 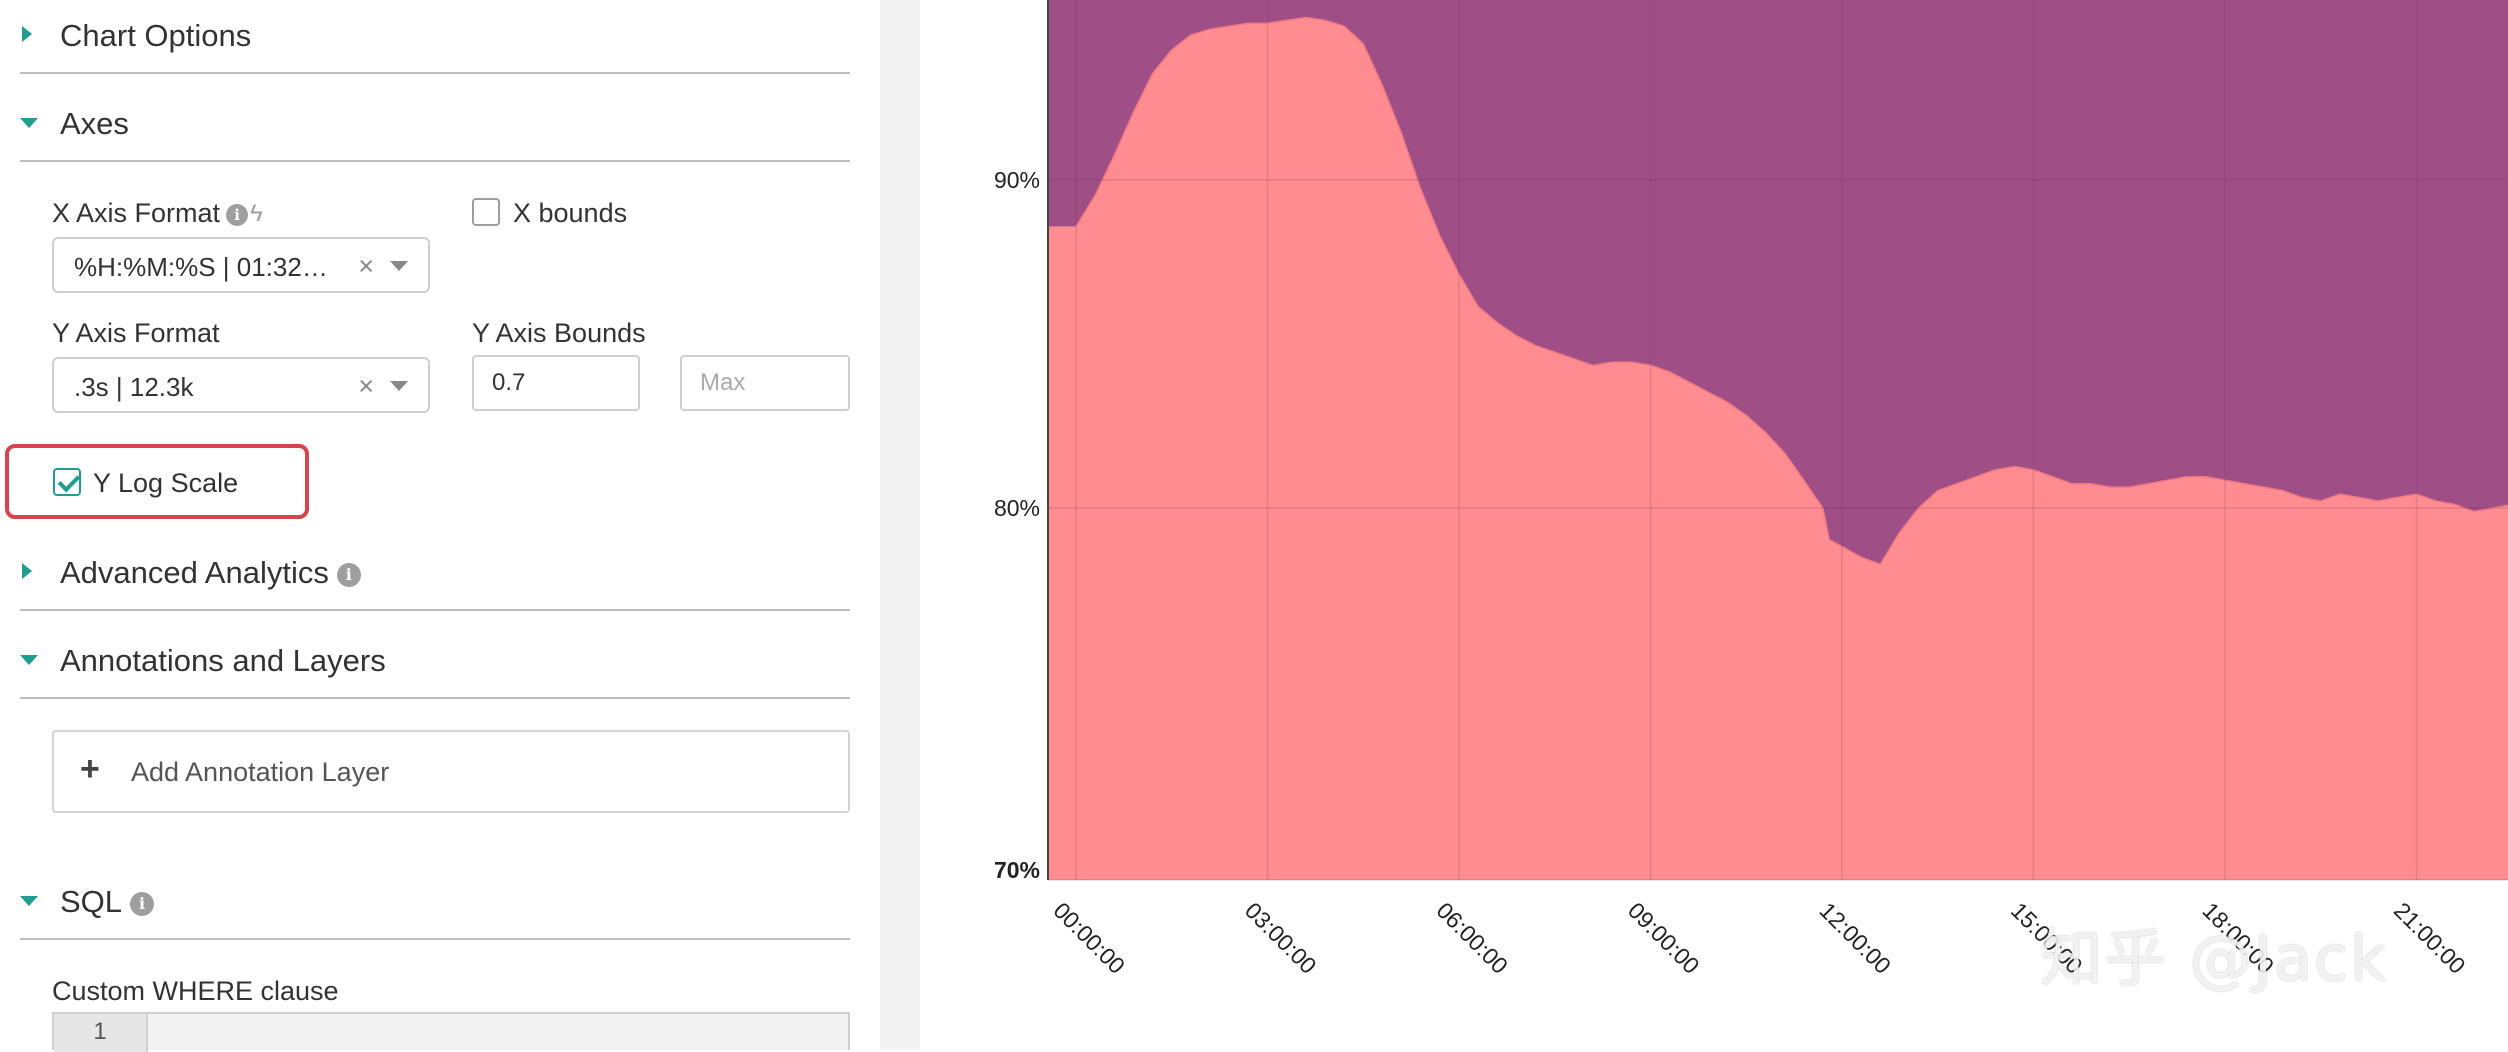 I want to click on y-tick-label: 80%, so click(x=1017, y=508).